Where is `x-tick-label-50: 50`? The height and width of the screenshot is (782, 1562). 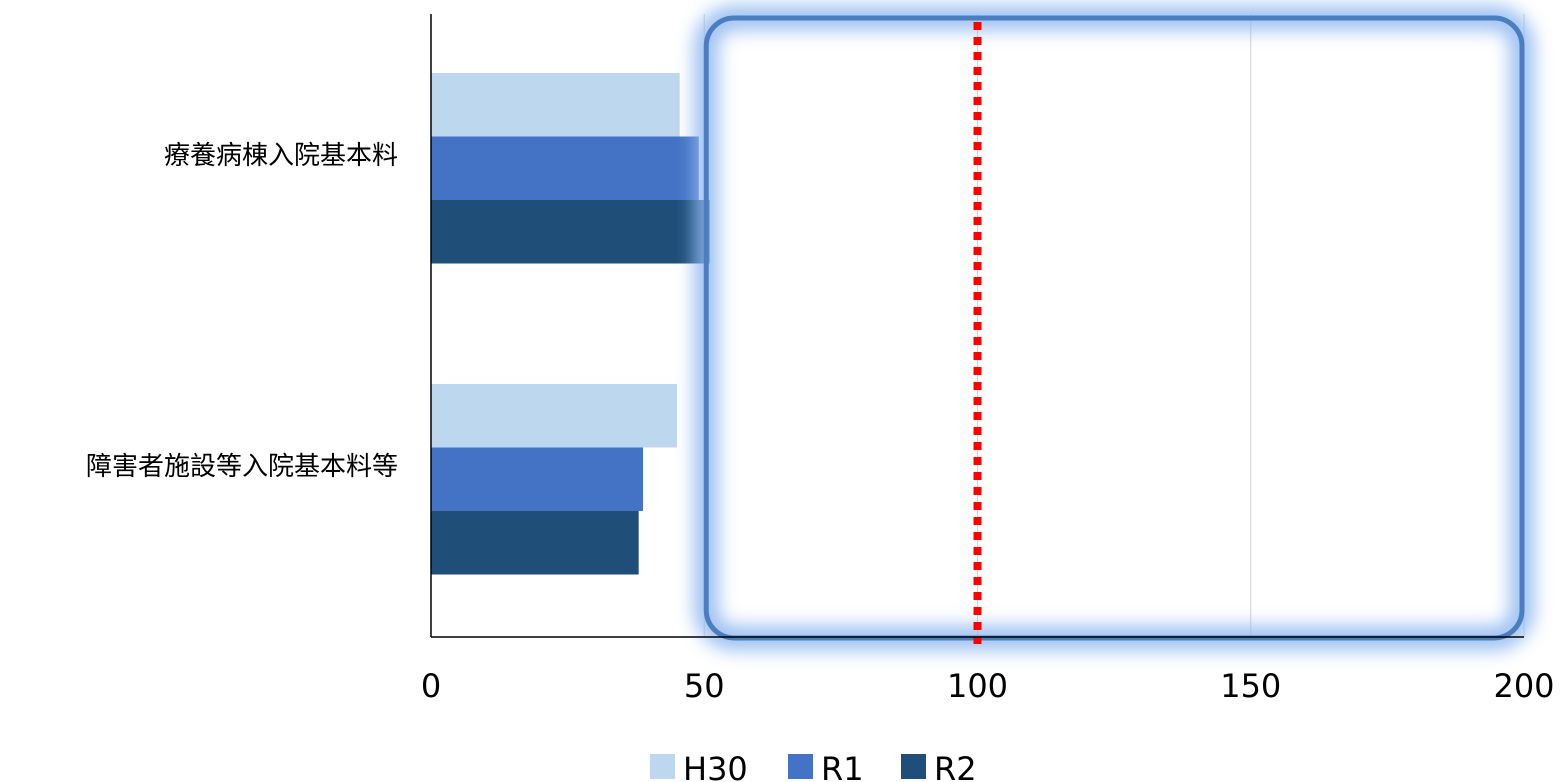
x-tick-label-50: 50 is located at coordinates (704, 686).